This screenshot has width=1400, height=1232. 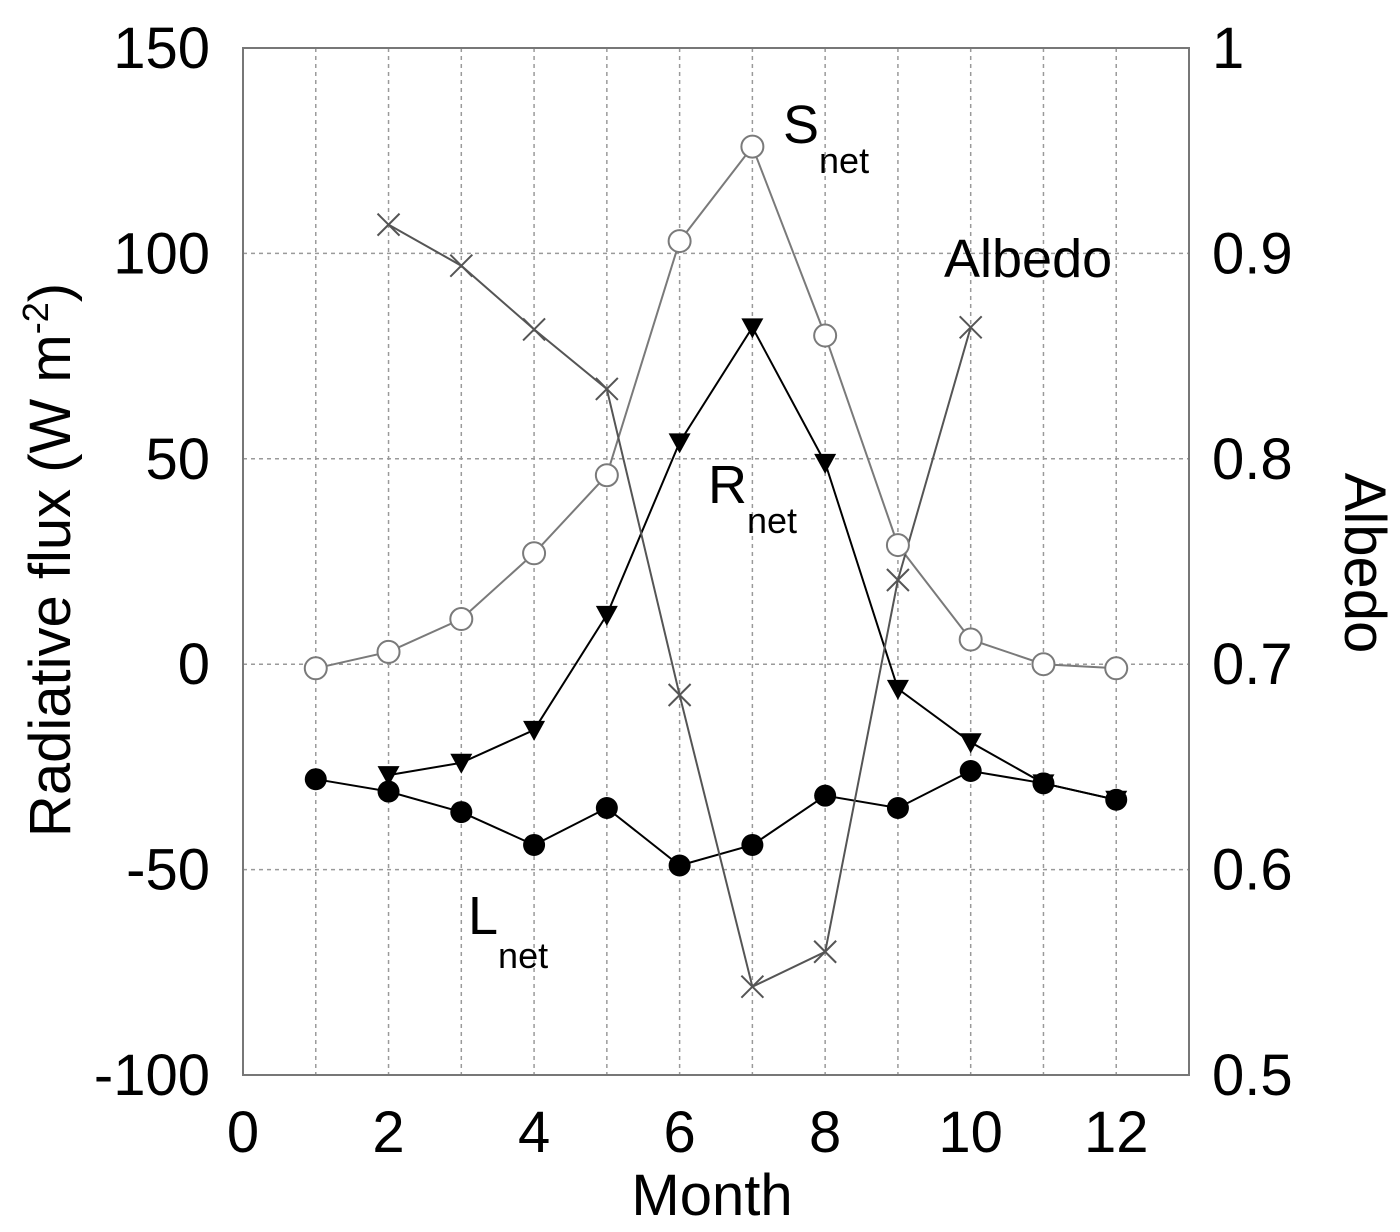 I want to click on svg-text: Snet, so click(x=826, y=138).